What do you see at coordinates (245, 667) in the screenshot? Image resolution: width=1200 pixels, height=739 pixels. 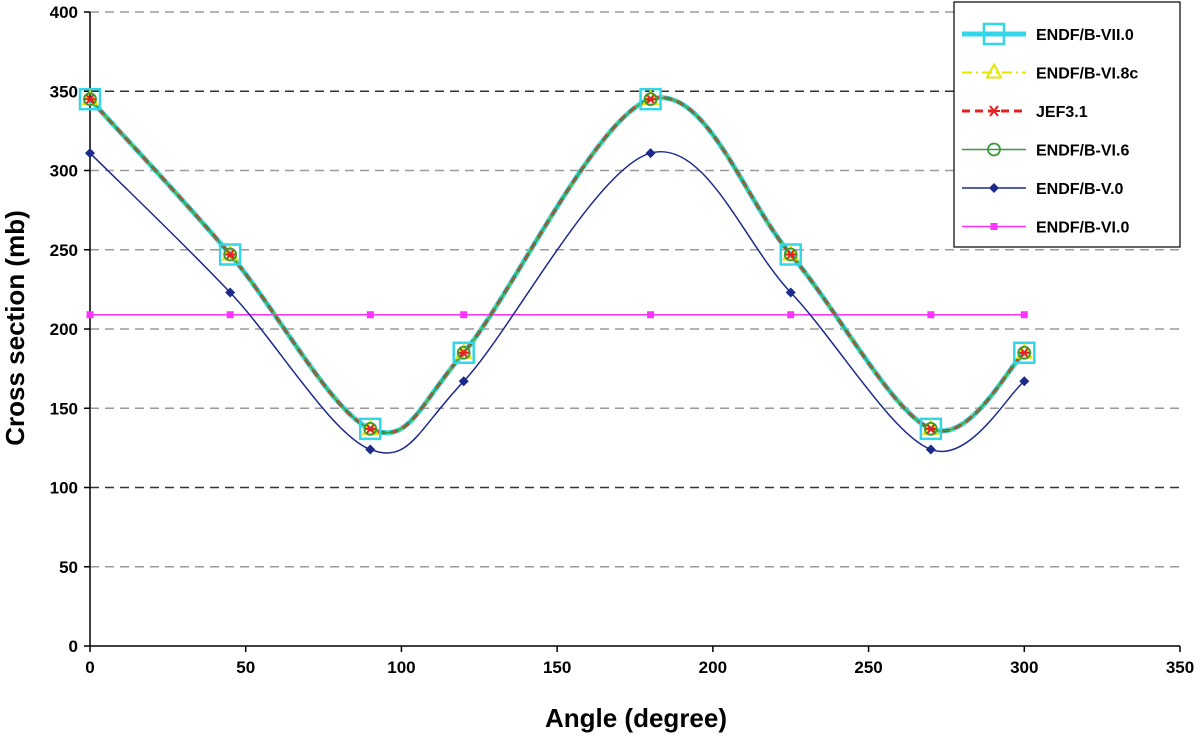 I see `x-tick-label: 50` at bounding box center [245, 667].